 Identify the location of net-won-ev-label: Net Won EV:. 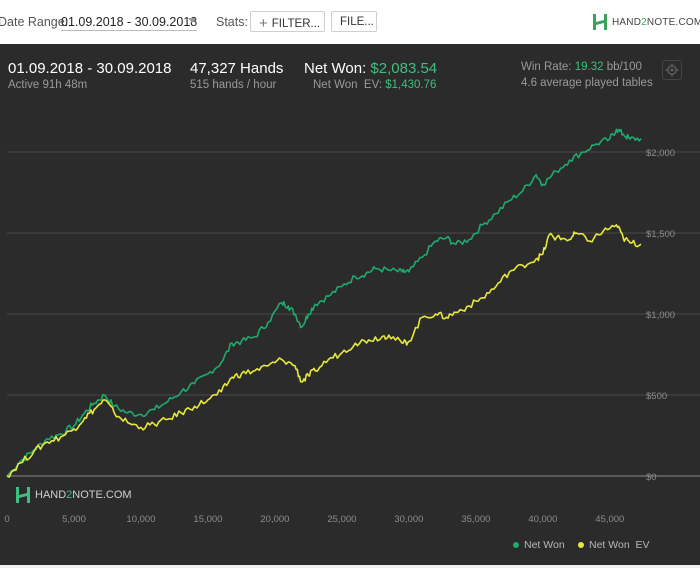
(348, 85).